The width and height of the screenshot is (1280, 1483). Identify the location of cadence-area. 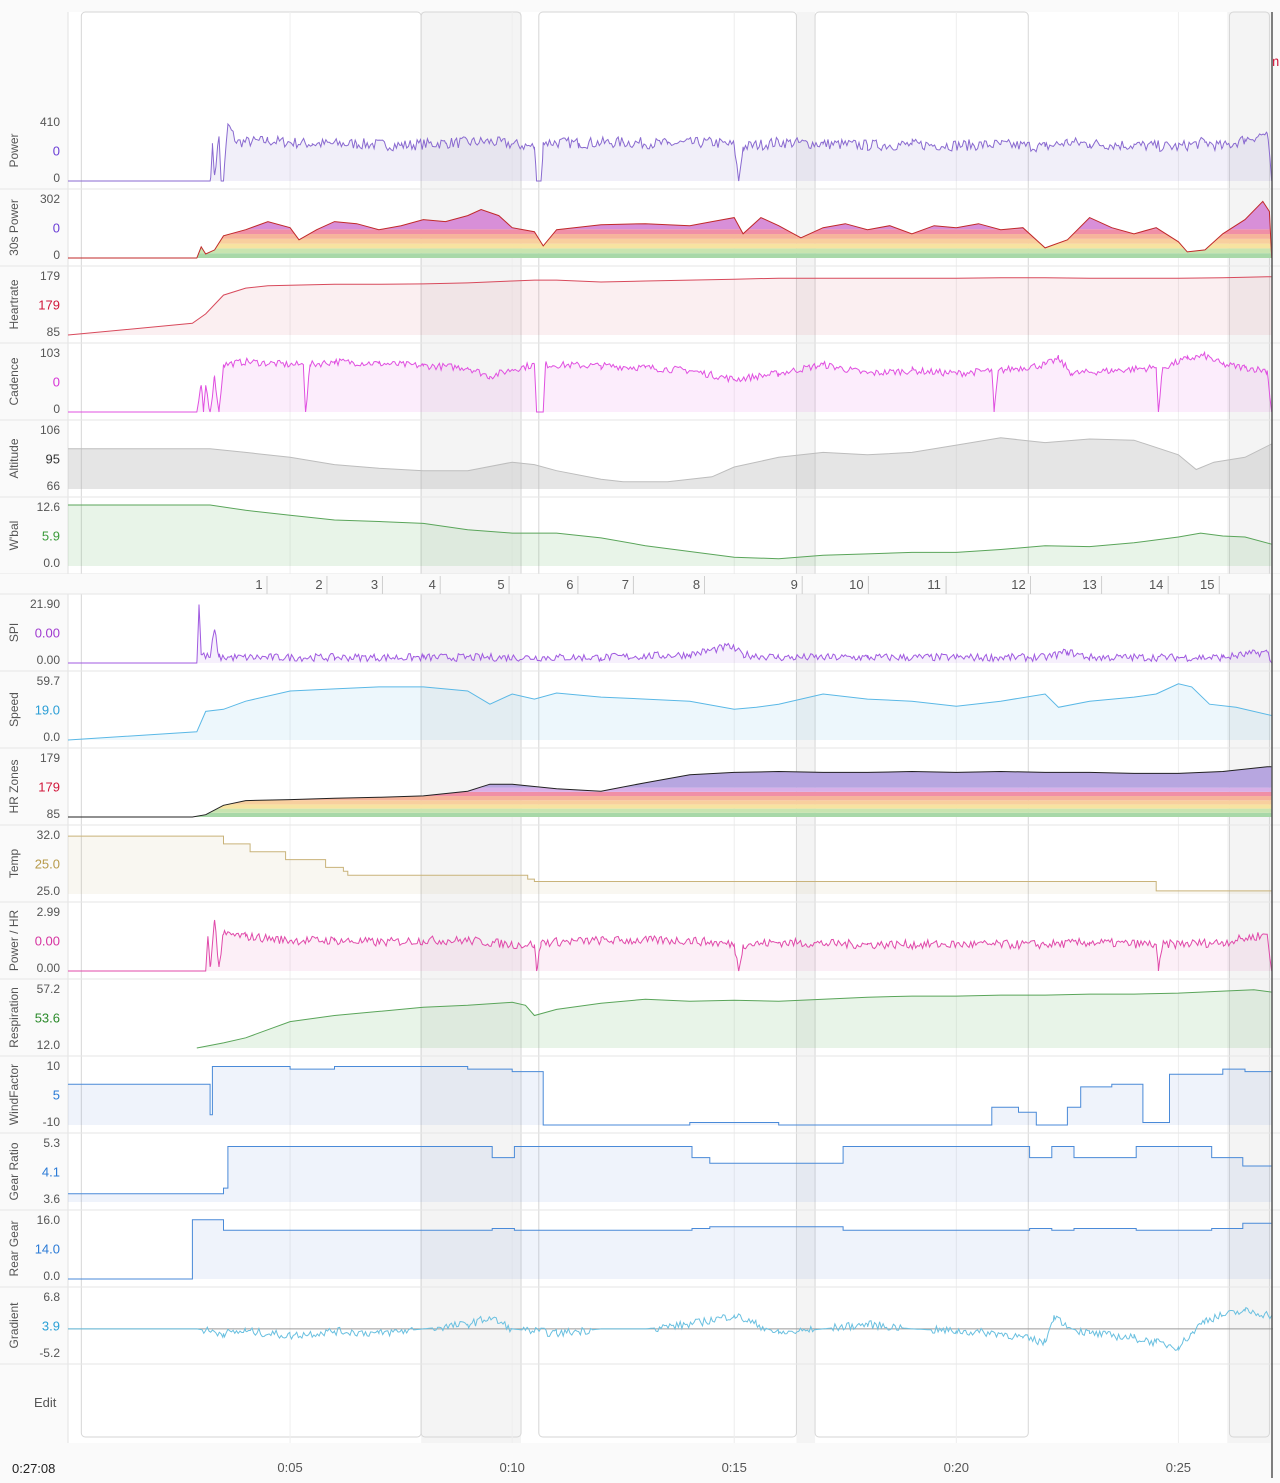
(670, 382).